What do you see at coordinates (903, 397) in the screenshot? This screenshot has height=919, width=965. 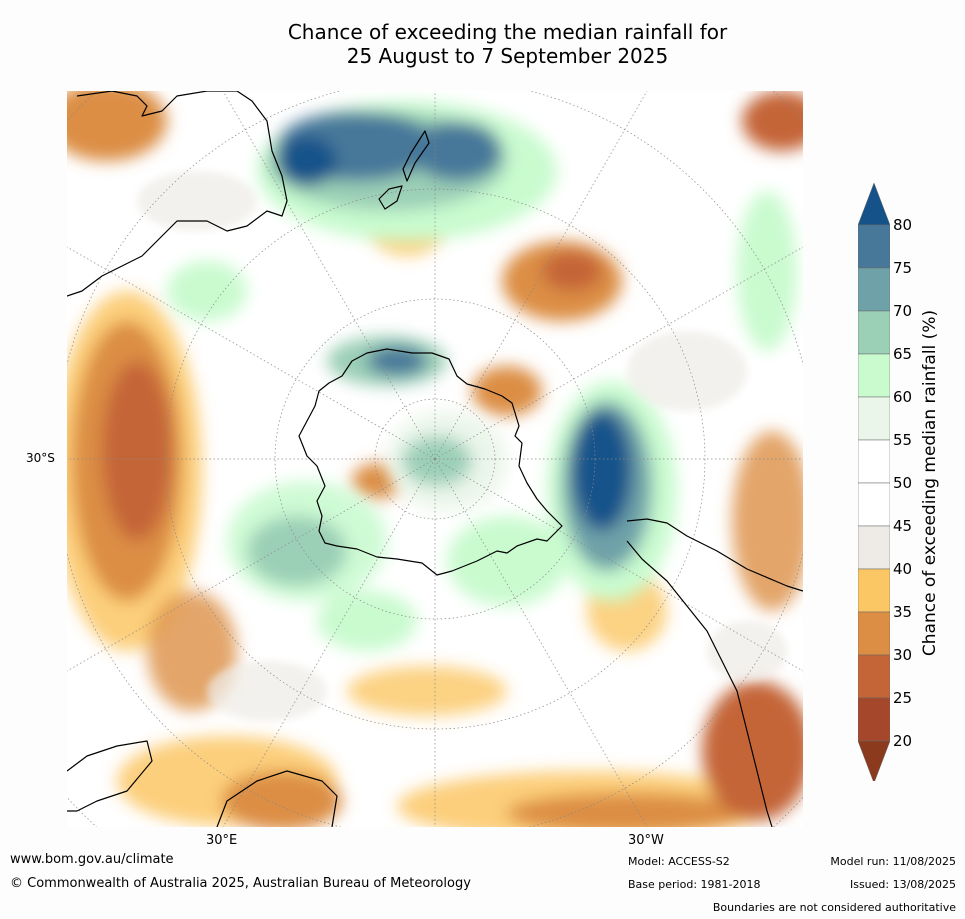 I see `colorbar-tick-60: 60` at bounding box center [903, 397].